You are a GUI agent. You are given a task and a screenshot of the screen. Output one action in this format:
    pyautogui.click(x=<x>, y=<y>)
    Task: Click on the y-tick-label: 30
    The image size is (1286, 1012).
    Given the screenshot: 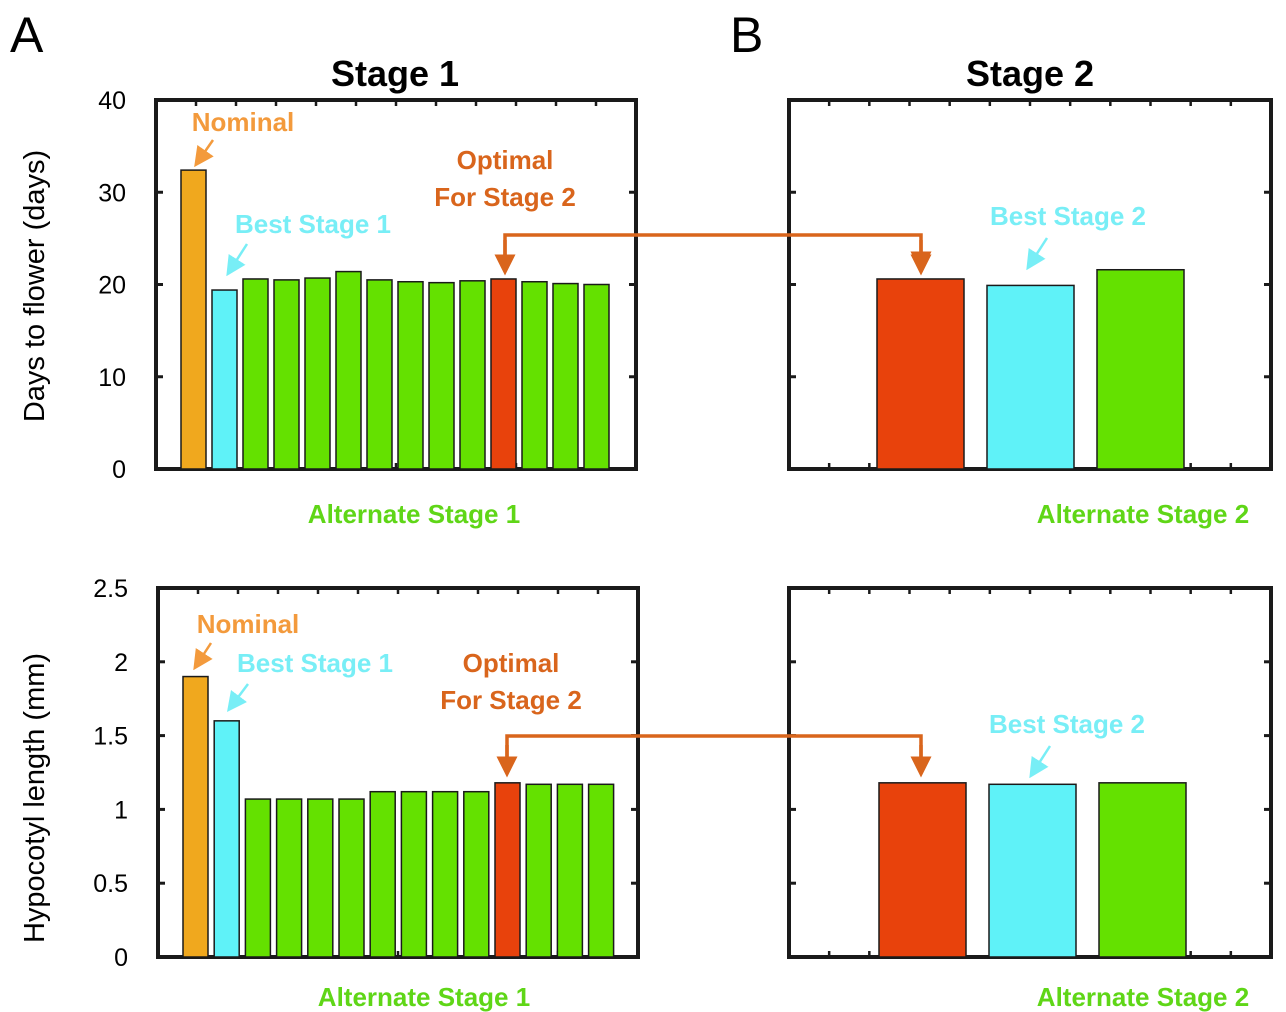 What is the action you would take?
    pyautogui.click(x=112, y=193)
    